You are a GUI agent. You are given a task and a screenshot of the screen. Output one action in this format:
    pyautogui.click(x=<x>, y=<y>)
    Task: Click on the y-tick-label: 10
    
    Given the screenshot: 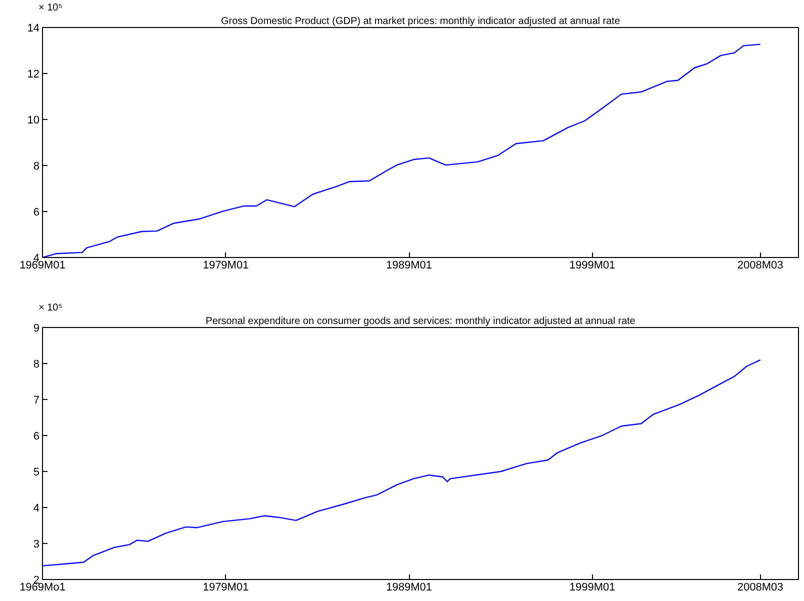 What is the action you would take?
    pyautogui.click(x=33, y=120)
    